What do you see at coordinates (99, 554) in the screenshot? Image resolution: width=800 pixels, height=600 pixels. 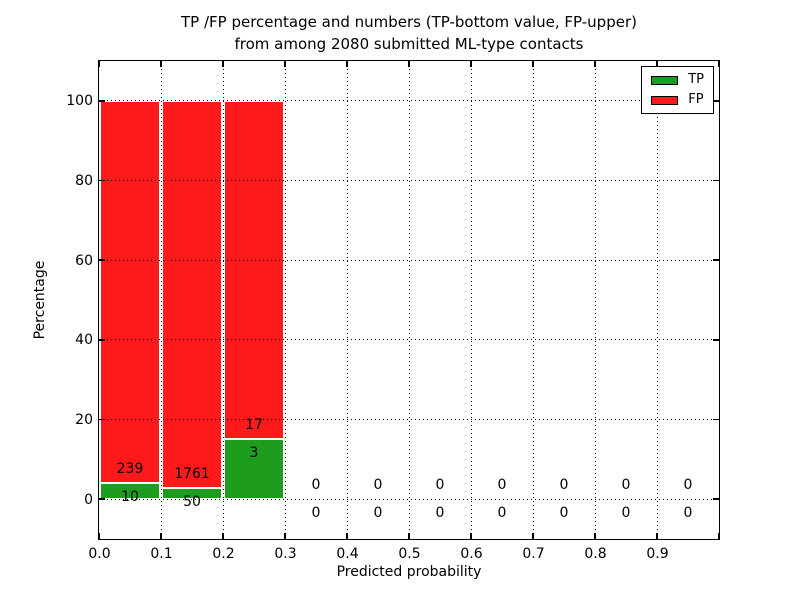 I see `x-tick-label: 0.0` at bounding box center [99, 554].